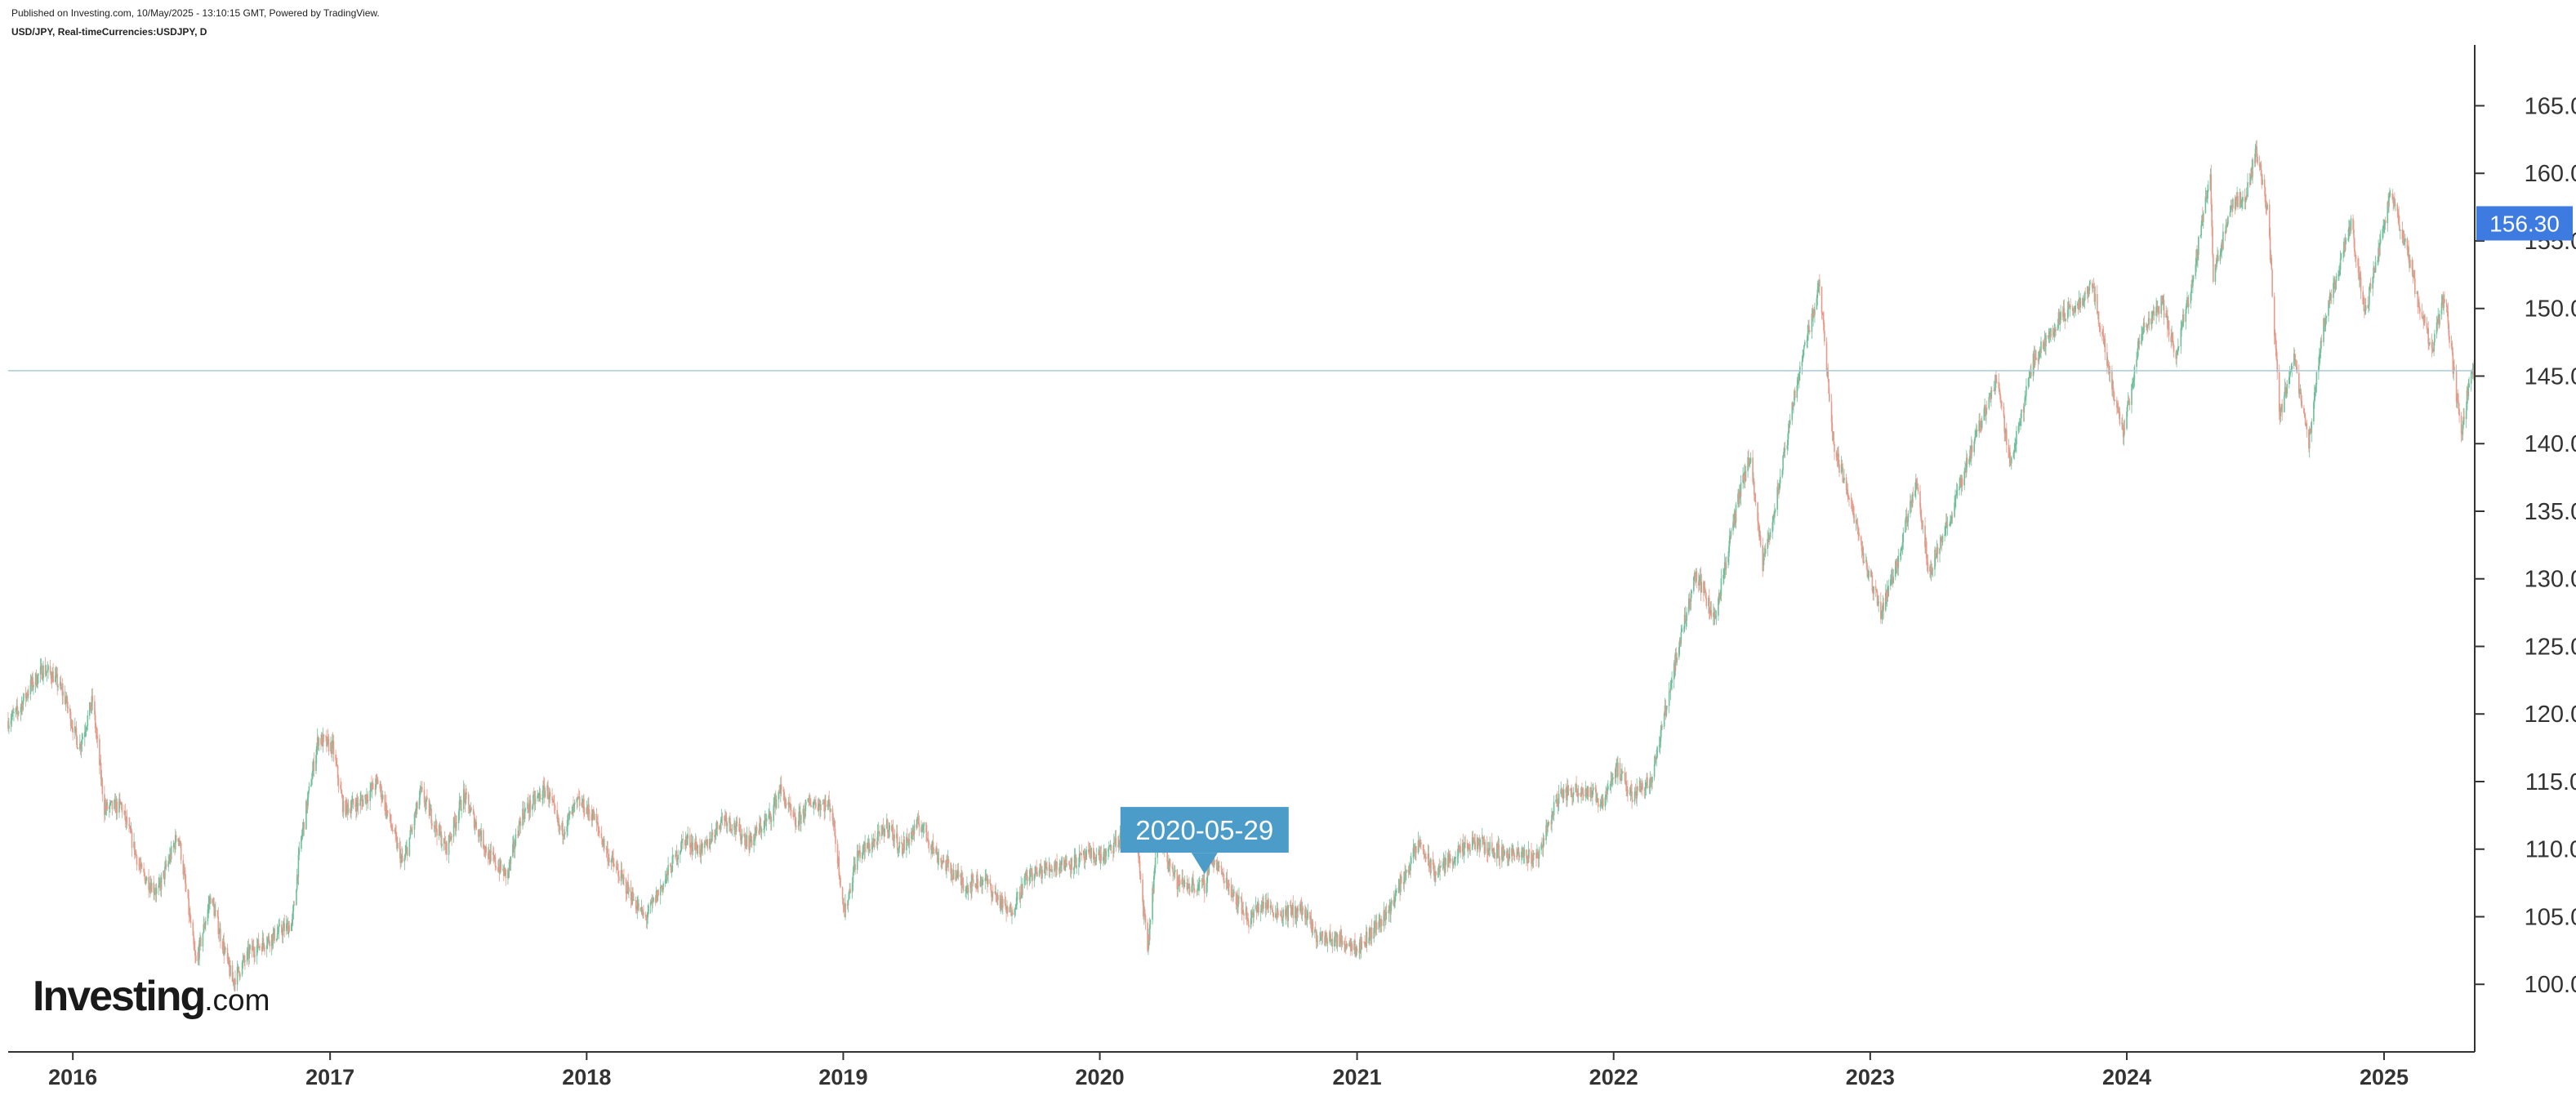 Image resolution: width=2576 pixels, height=1096 pixels. I want to click on date-callout-label: 2020-05-29, so click(1204, 830).